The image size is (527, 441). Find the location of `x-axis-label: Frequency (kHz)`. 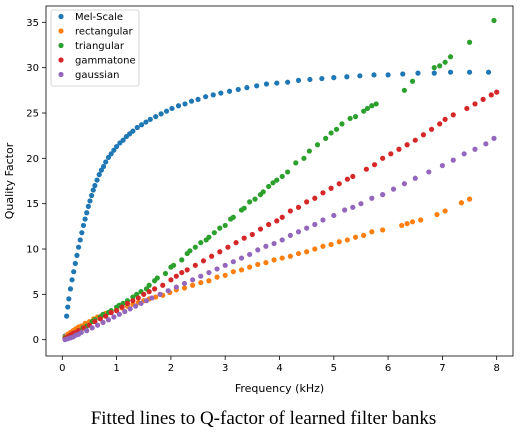

x-axis-label: Frequency (kHz) is located at coordinates (279, 388).